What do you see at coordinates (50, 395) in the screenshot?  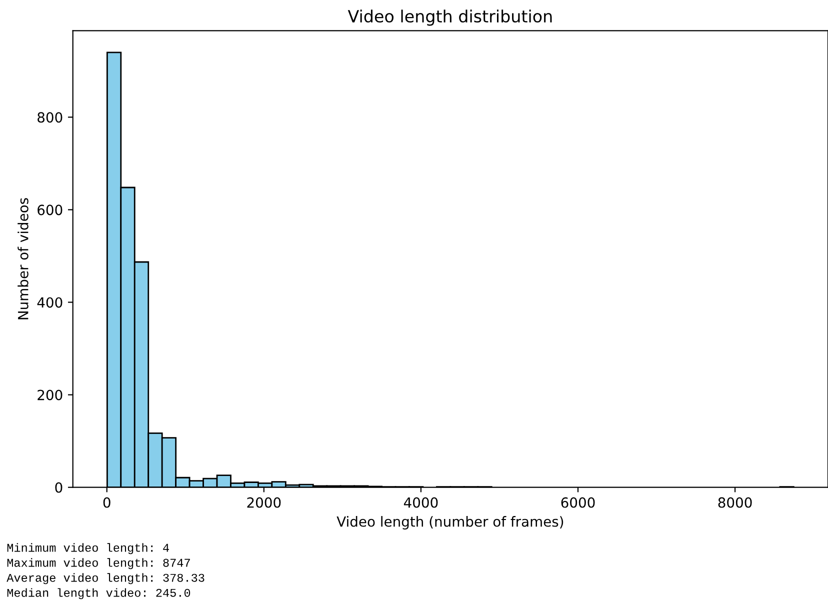 I see `y-tick-label: 200` at bounding box center [50, 395].